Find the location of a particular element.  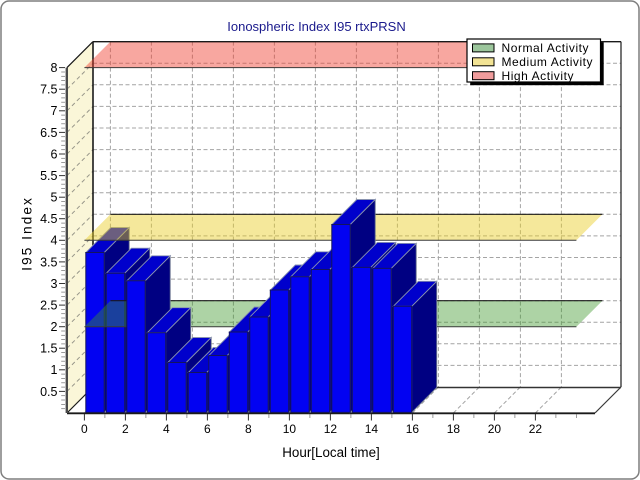

svg-text: 6.5 is located at coordinates (48, 133).